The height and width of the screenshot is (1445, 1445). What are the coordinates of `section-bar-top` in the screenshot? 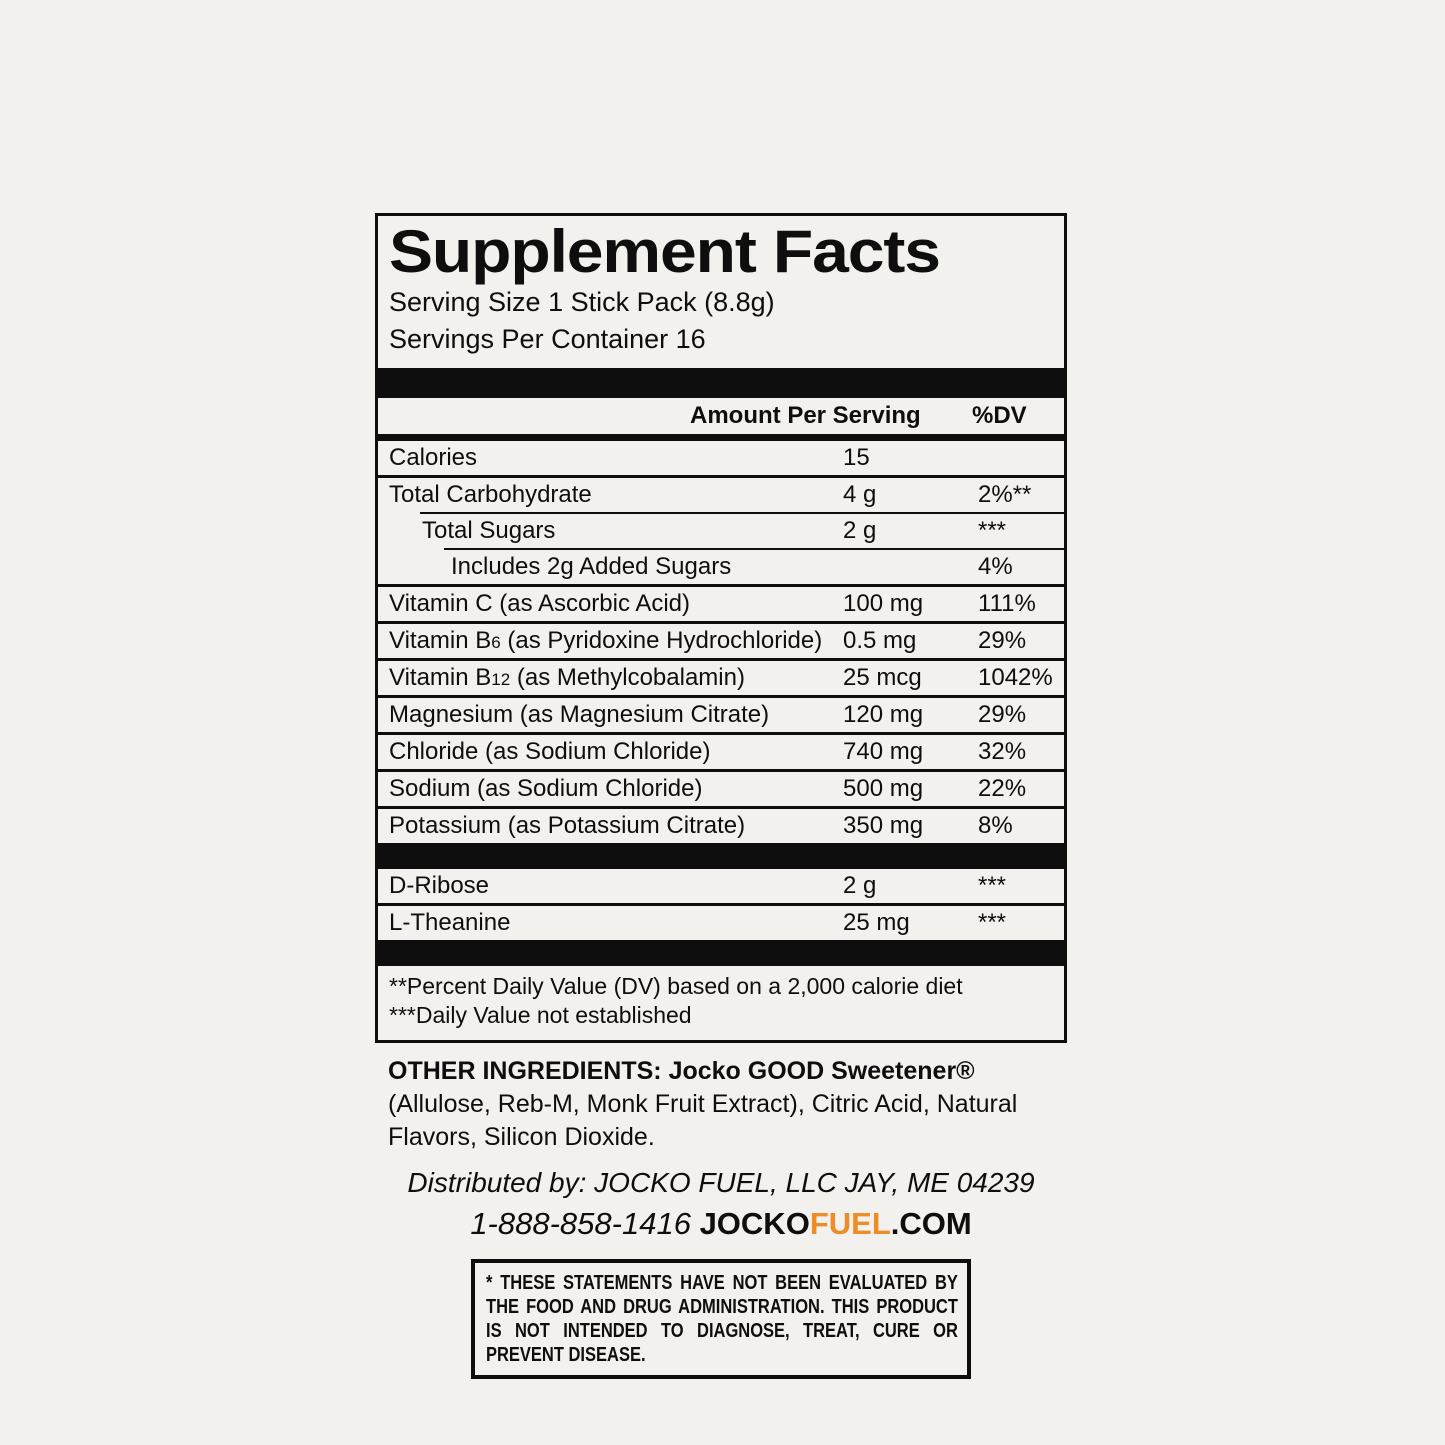 It's located at (721, 383).